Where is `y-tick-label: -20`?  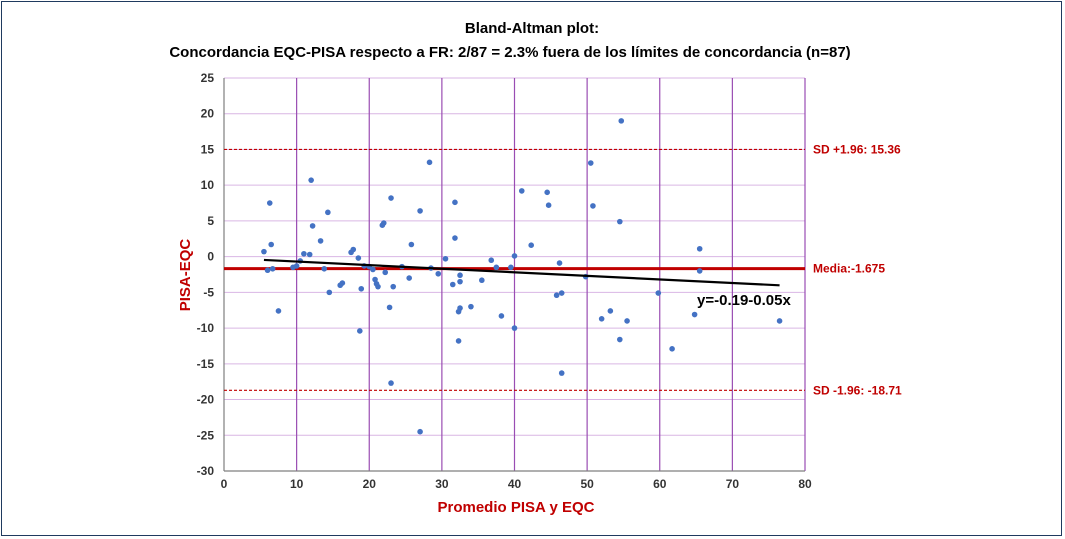
y-tick-label: -20 is located at coordinates (206, 400).